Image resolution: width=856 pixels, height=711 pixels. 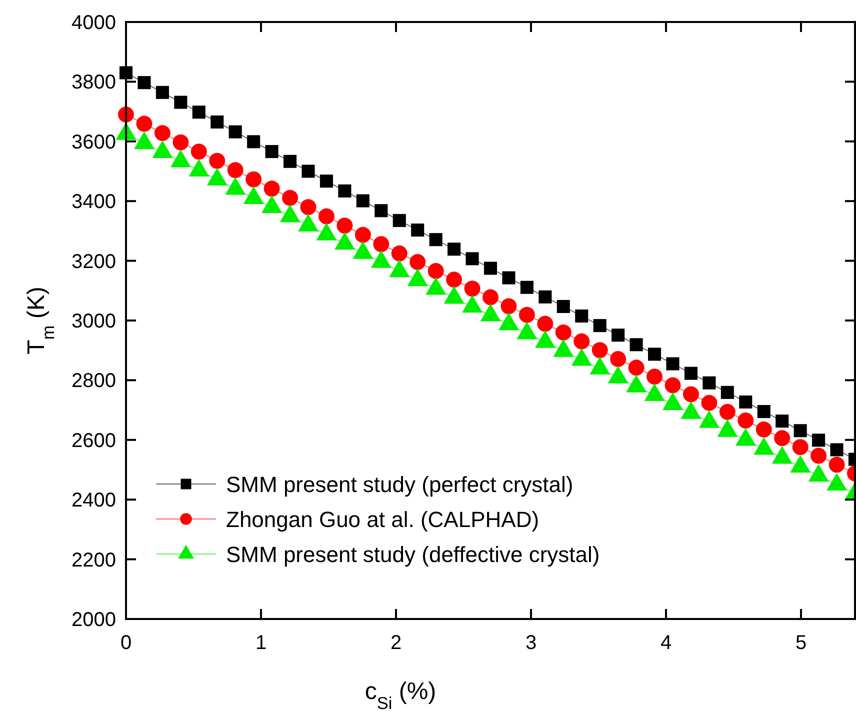 What do you see at coordinates (396, 643) in the screenshot?
I see `x-tick-label: 2` at bounding box center [396, 643].